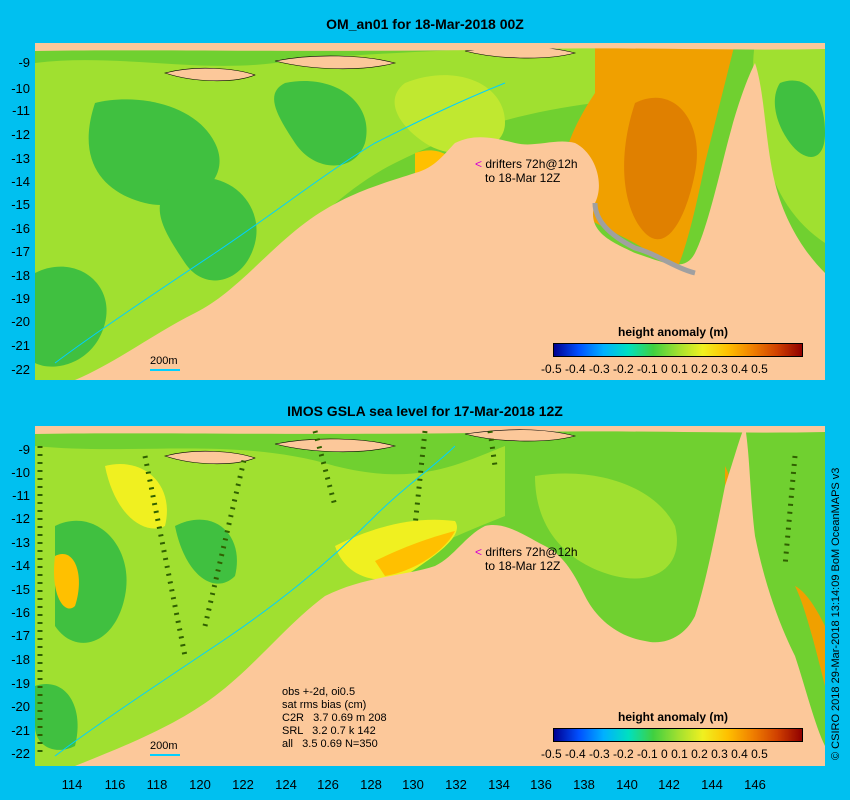  Describe the element at coordinates (20, 369) in the screenshot. I see `p1-ylab-13: -22` at that location.